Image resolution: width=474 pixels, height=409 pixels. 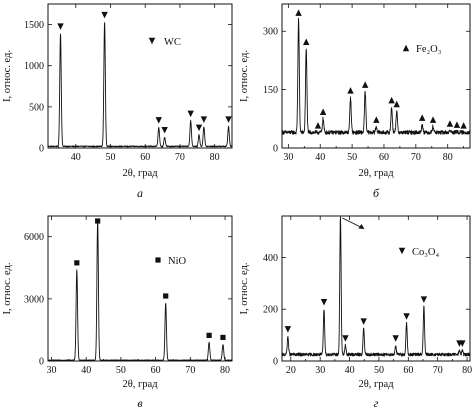 What do you see at coordinates (34, 66) in the screenshot?
I see `y-tick-label: 1000` at bounding box center [34, 66].